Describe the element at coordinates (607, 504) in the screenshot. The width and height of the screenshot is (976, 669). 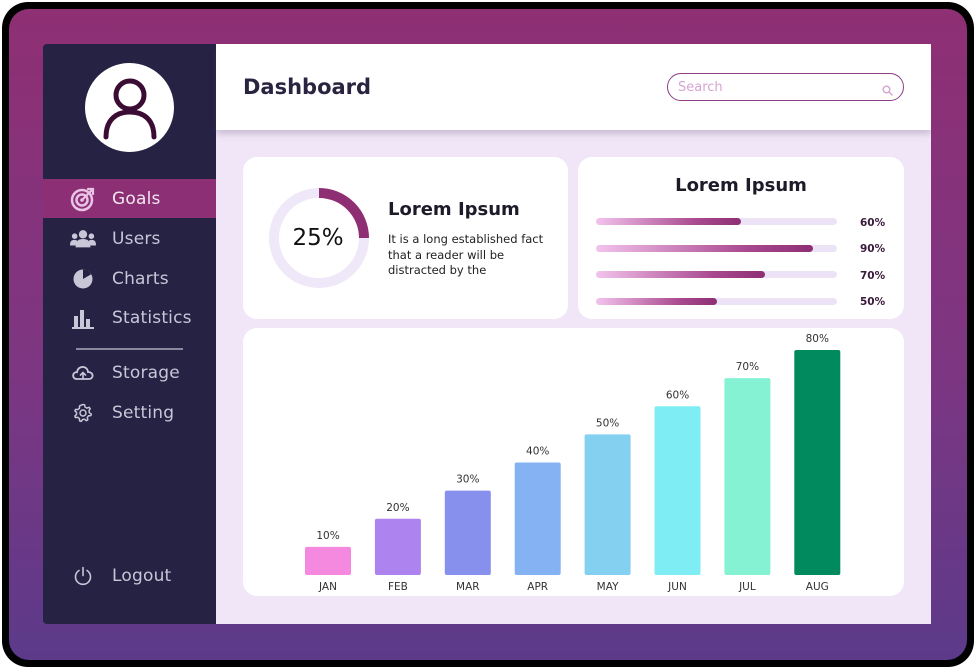
I see `chart-bar-may` at that location.